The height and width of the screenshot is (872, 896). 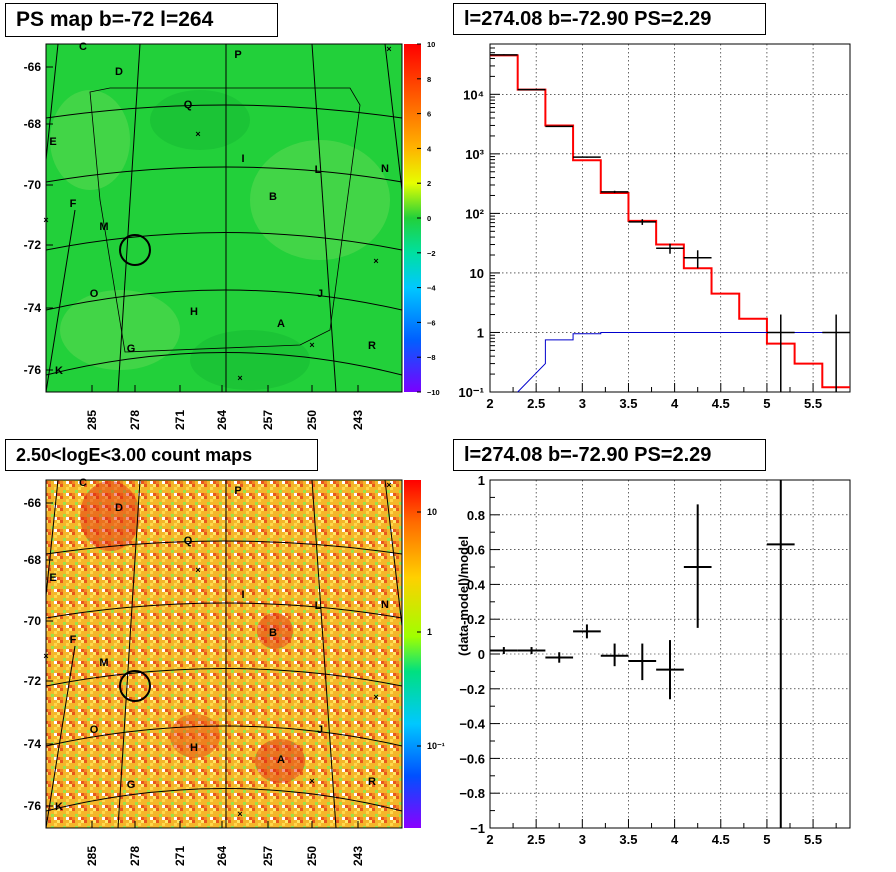 What do you see at coordinates (161, 455) in the screenshot?
I see `count-map-title: 2.50<logE<3.00 count maps` at bounding box center [161, 455].